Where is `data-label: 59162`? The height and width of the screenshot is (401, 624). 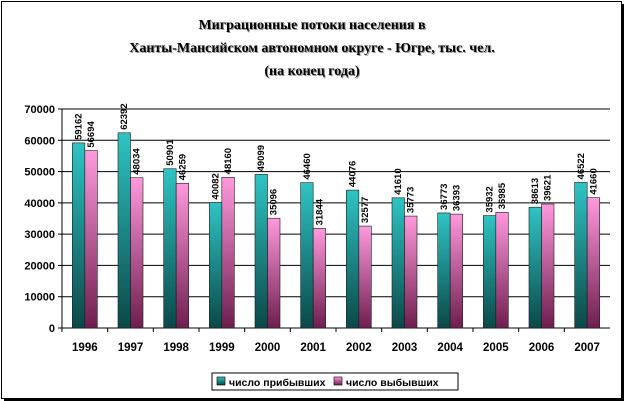
data-label: 59162 is located at coordinates (79, 126).